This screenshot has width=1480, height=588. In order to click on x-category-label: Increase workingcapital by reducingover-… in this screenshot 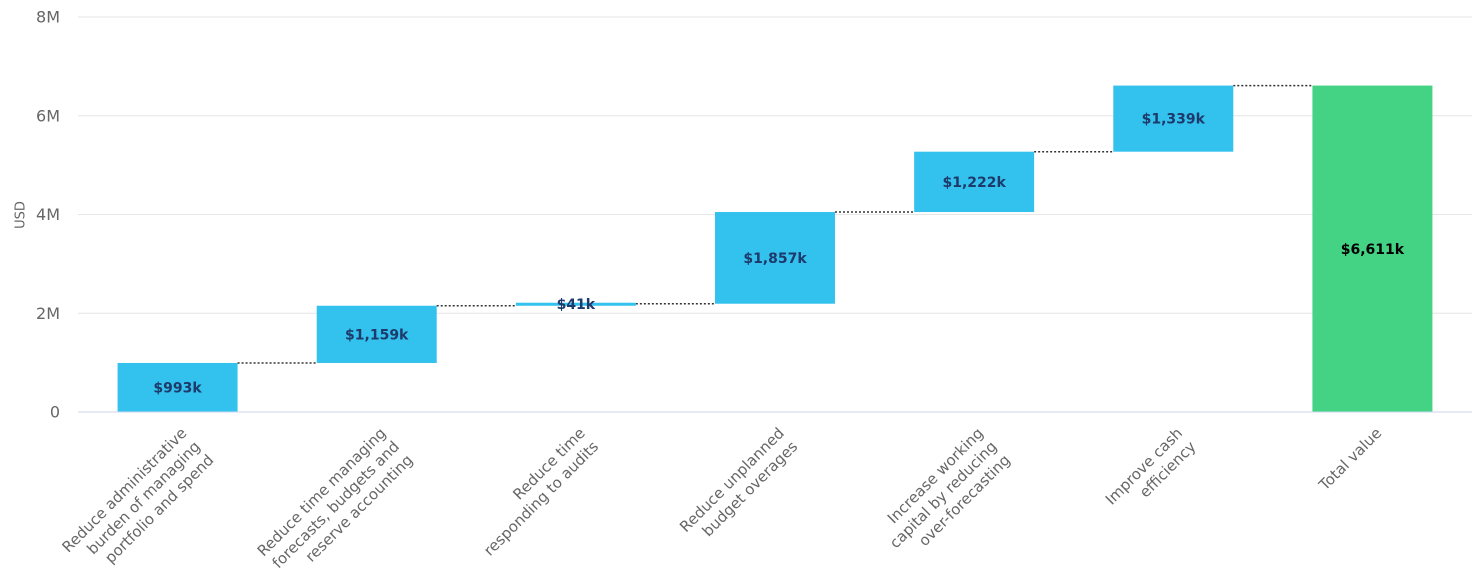, I will do `click(943, 494)`.